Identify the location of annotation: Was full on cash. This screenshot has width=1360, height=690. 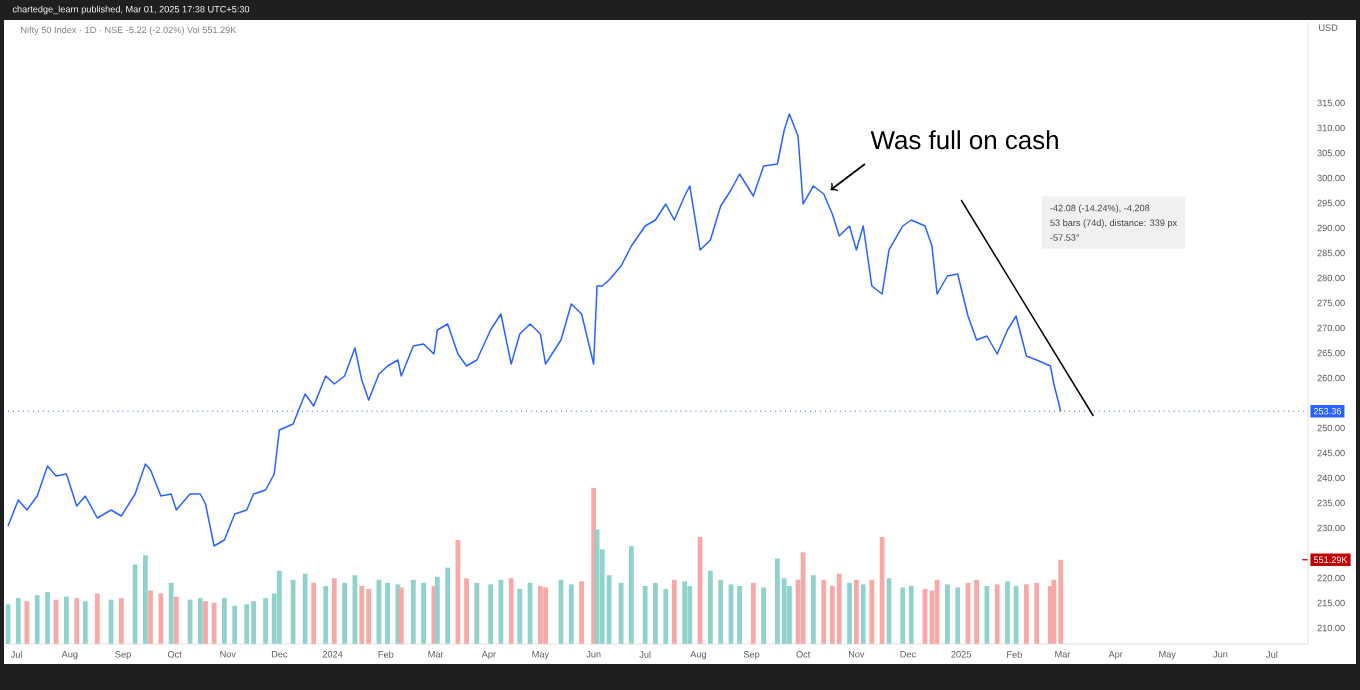
(964, 140).